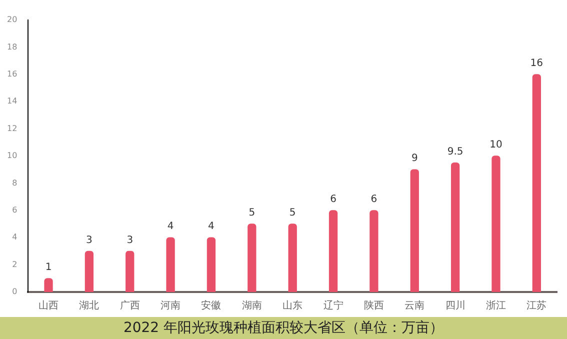 This screenshot has height=339, width=567. Describe the element at coordinates (89, 306) in the screenshot. I see `x-tick-label: 湖北` at that location.